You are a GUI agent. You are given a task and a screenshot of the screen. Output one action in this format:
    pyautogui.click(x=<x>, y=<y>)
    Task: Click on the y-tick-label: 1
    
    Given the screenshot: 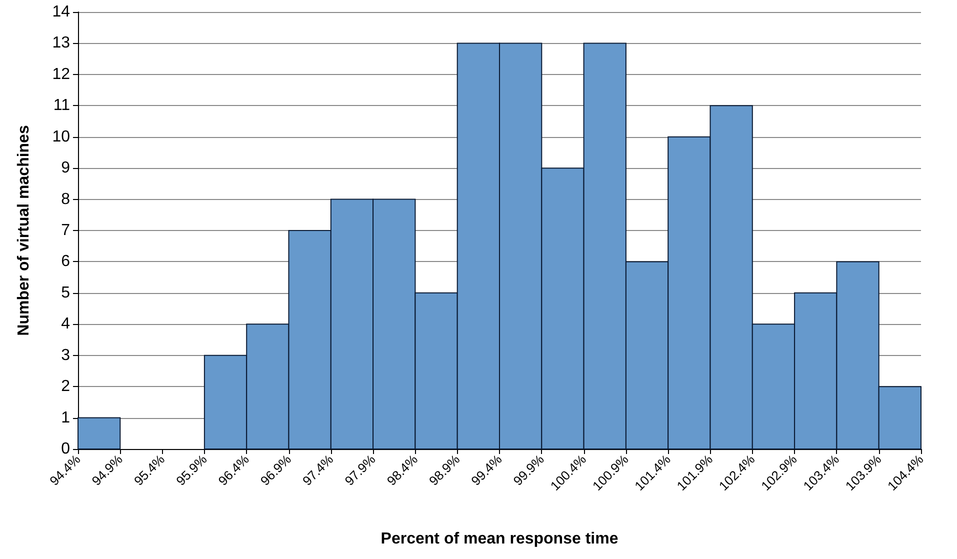 What is the action you would take?
    pyautogui.click(x=65, y=417)
    